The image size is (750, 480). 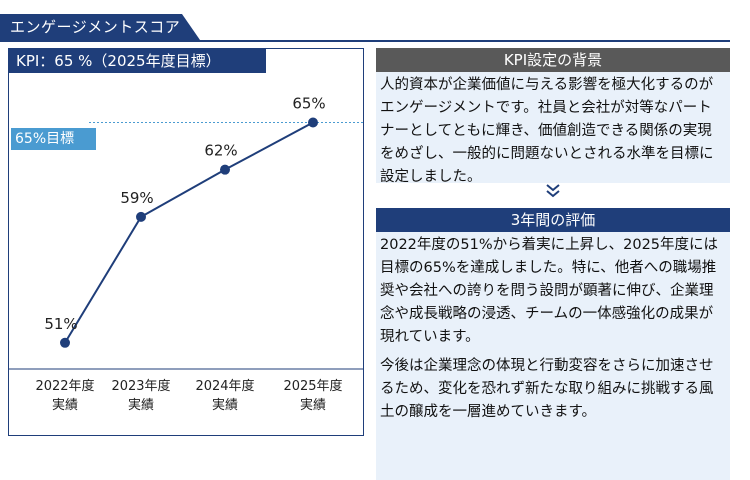 What do you see at coordinates (220, 151) in the screenshot?
I see `data-label: 62%` at bounding box center [220, 151].